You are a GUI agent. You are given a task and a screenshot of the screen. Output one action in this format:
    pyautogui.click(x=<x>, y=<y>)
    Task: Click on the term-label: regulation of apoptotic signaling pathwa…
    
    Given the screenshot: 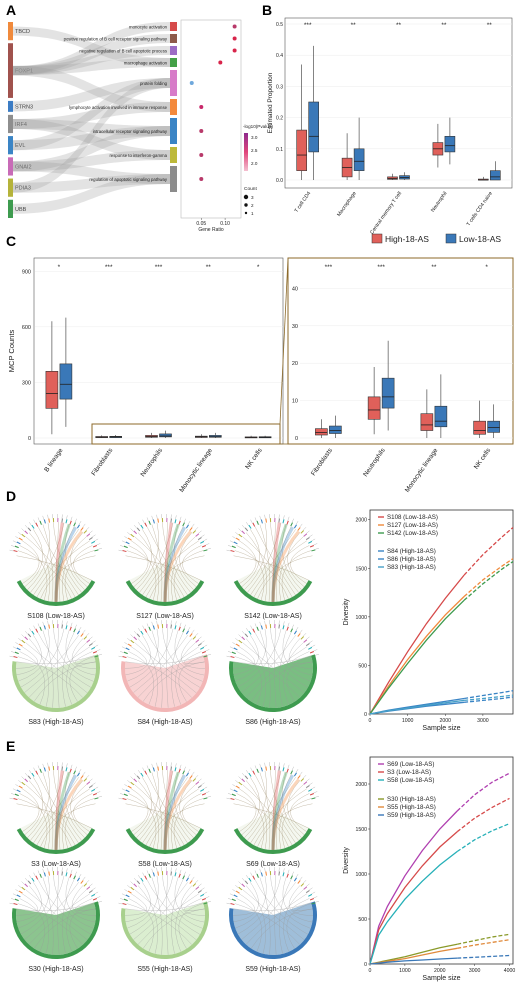 What is the action you would take?
    pyautogui.click(x=128, y=179)
    